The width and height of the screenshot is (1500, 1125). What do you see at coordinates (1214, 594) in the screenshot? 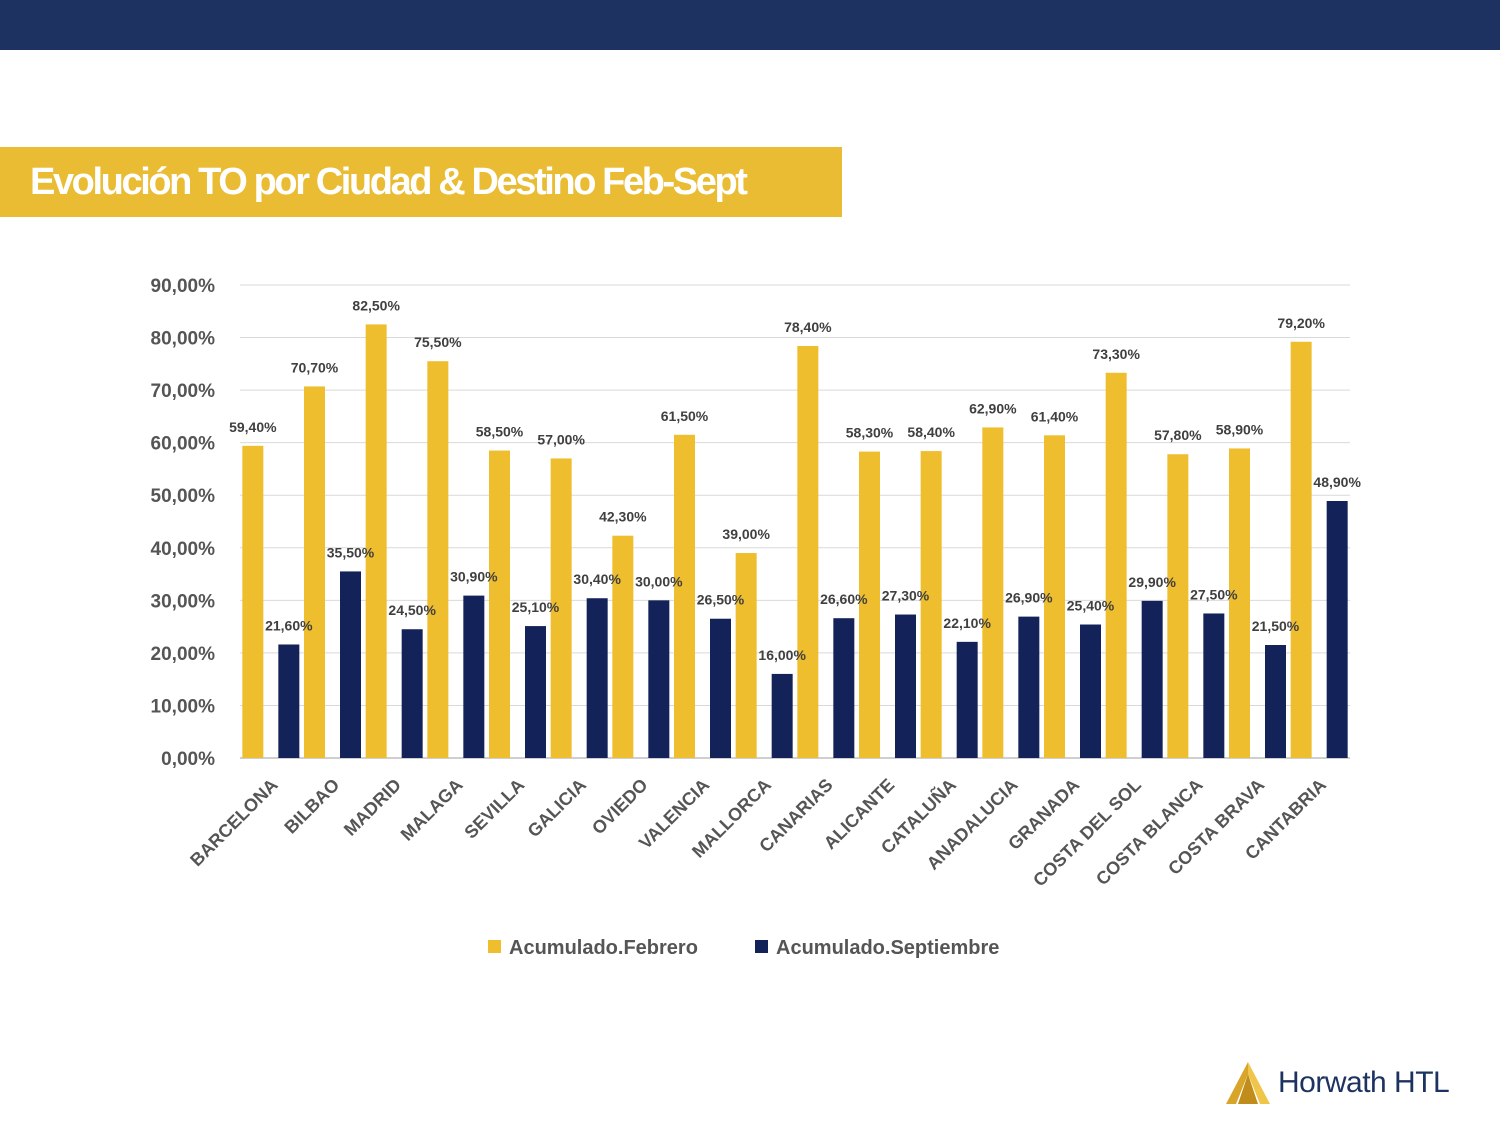
I see `data-label-septiembre: 27,50%` at bounding box center [1214, 594].